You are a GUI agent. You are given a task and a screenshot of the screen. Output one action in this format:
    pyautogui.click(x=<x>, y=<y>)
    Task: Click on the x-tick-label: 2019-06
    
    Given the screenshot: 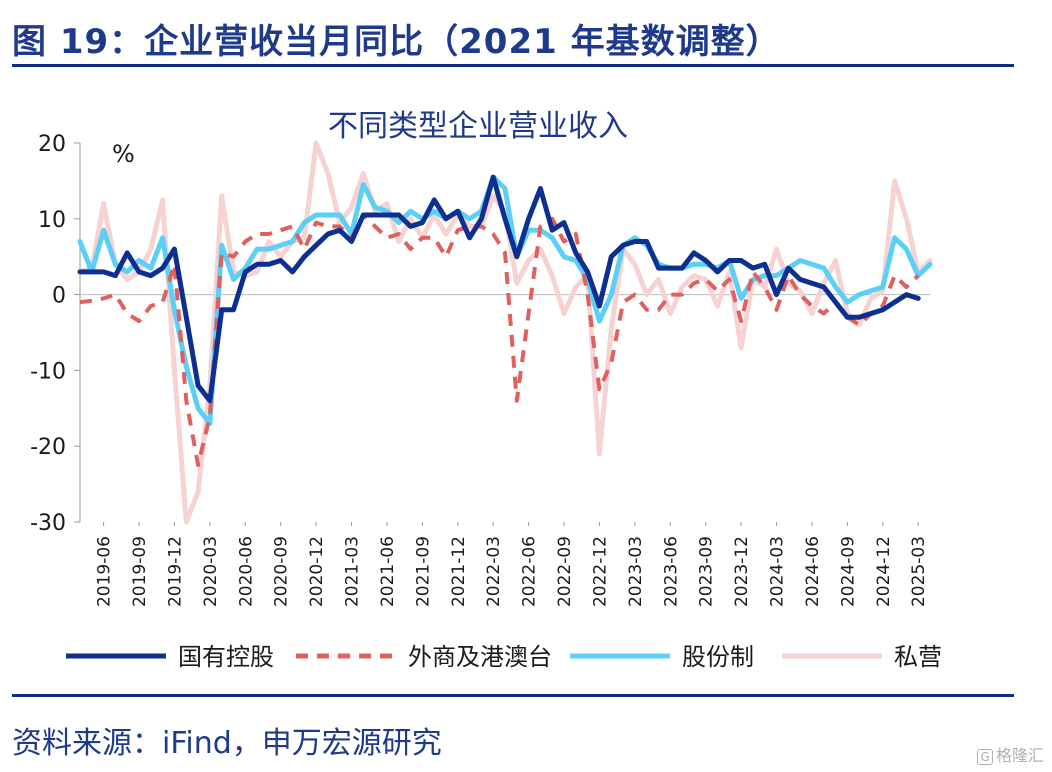 What is the action you would take?
    pyautogui.click(x=105, y=571)
    